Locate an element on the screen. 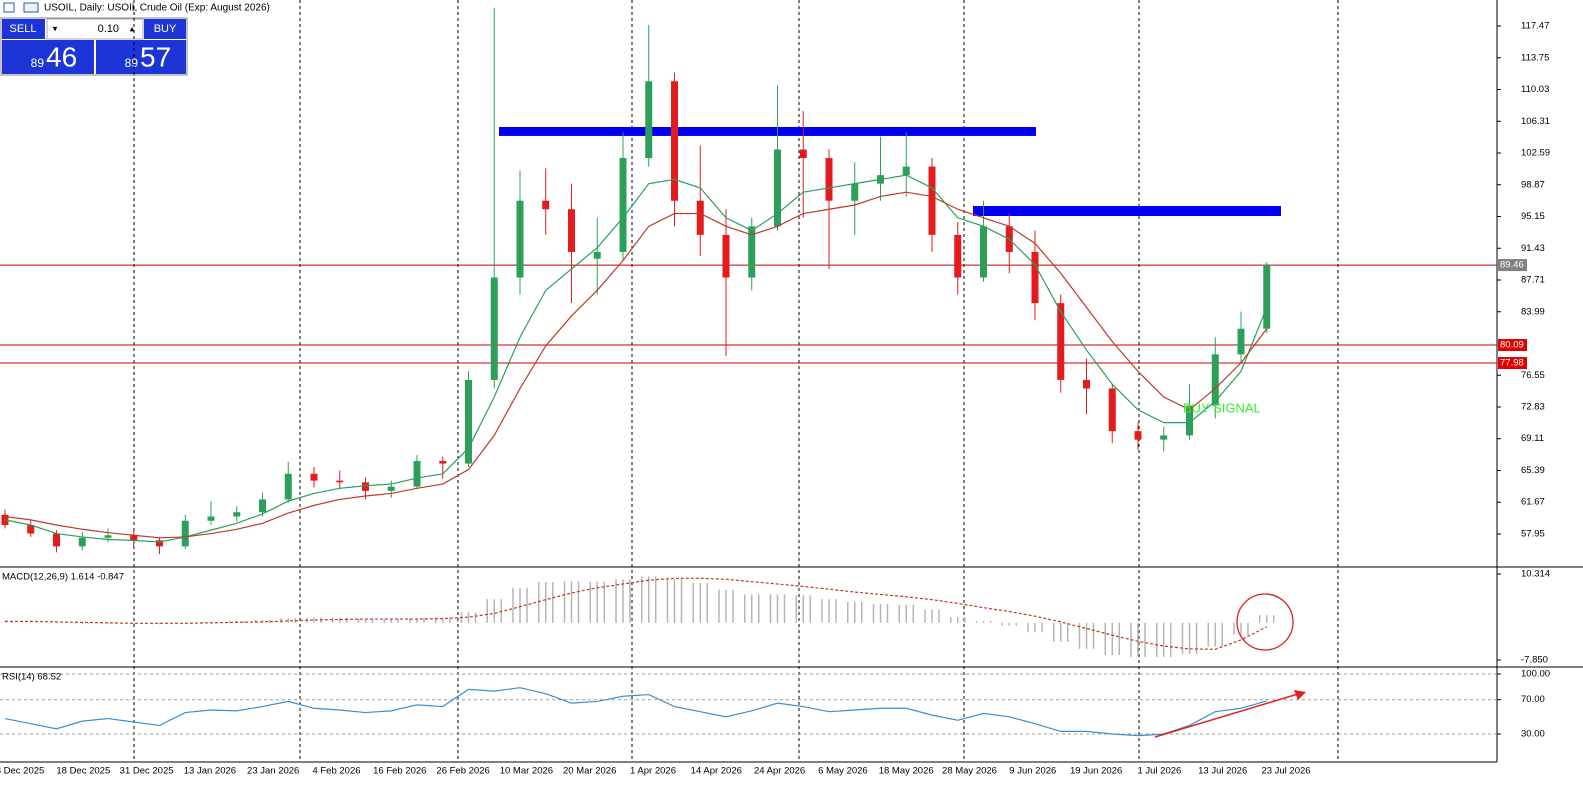 The width and height of the screenshot is (1583, 790). x-tick-label: 18 Dec 2025 is located at coordinates (83, 771).